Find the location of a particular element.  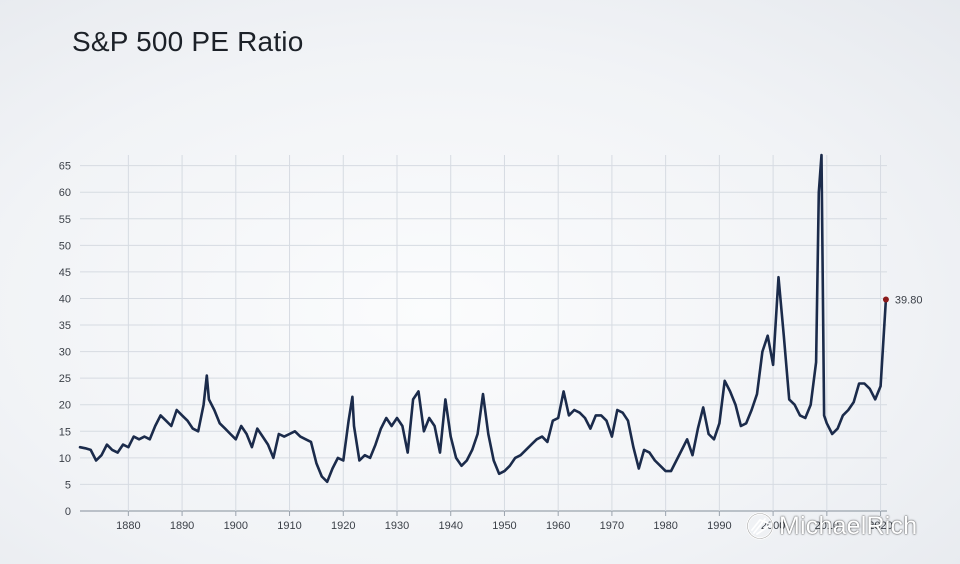

y-tick-label: 20 is located at coordinates (65, 406).